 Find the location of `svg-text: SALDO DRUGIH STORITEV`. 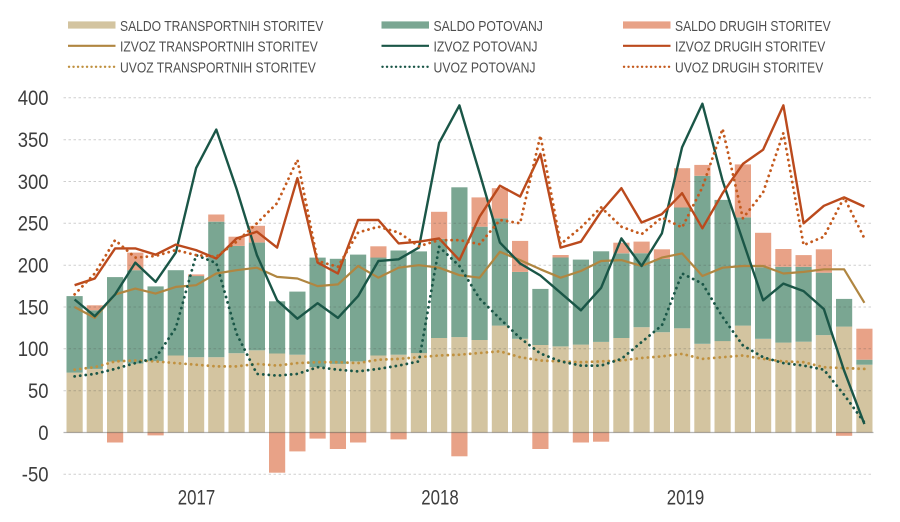

svg-text: SALDO DRUGIH STORITEV is located at coordinates (753, 26).